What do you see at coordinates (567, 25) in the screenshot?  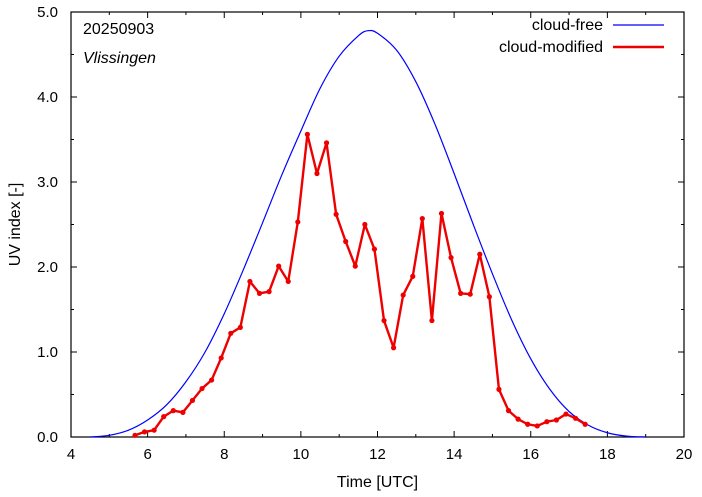 I see `legend-label-cloud-free: cloud-free` at bounding box center [567, 25].